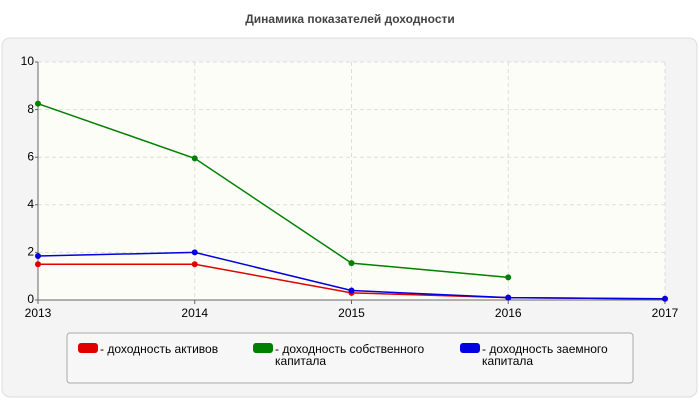 The image size is (700, 400). Describe the element at coordinates (350, 355) in the screenshot. I see `legend-label: - доходность собственного капитала` at that location.